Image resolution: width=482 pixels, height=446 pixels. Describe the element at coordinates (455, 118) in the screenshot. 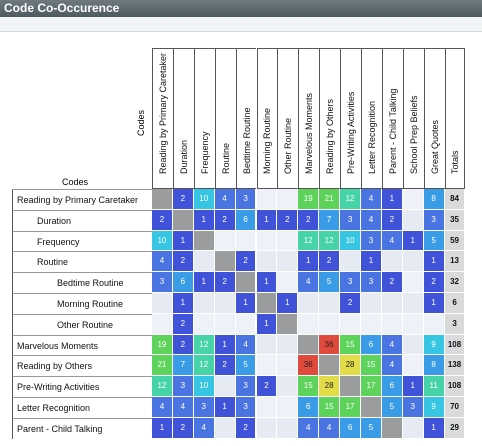

I see `column-header: Totals` at that location.